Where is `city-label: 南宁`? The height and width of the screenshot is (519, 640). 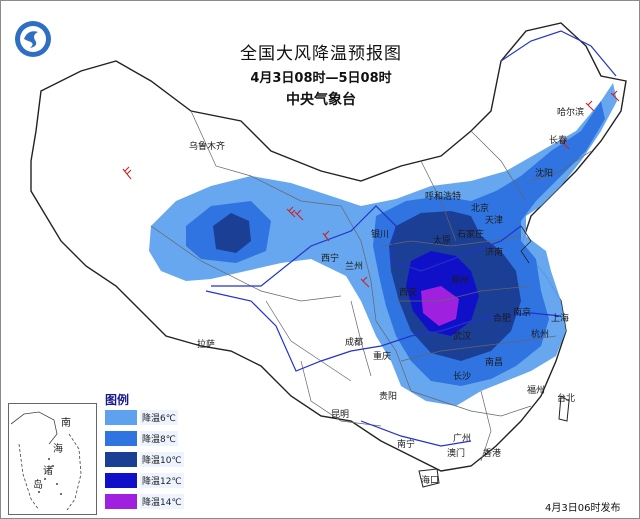
city-label: 南宁 is located at coordinates (406, 445).